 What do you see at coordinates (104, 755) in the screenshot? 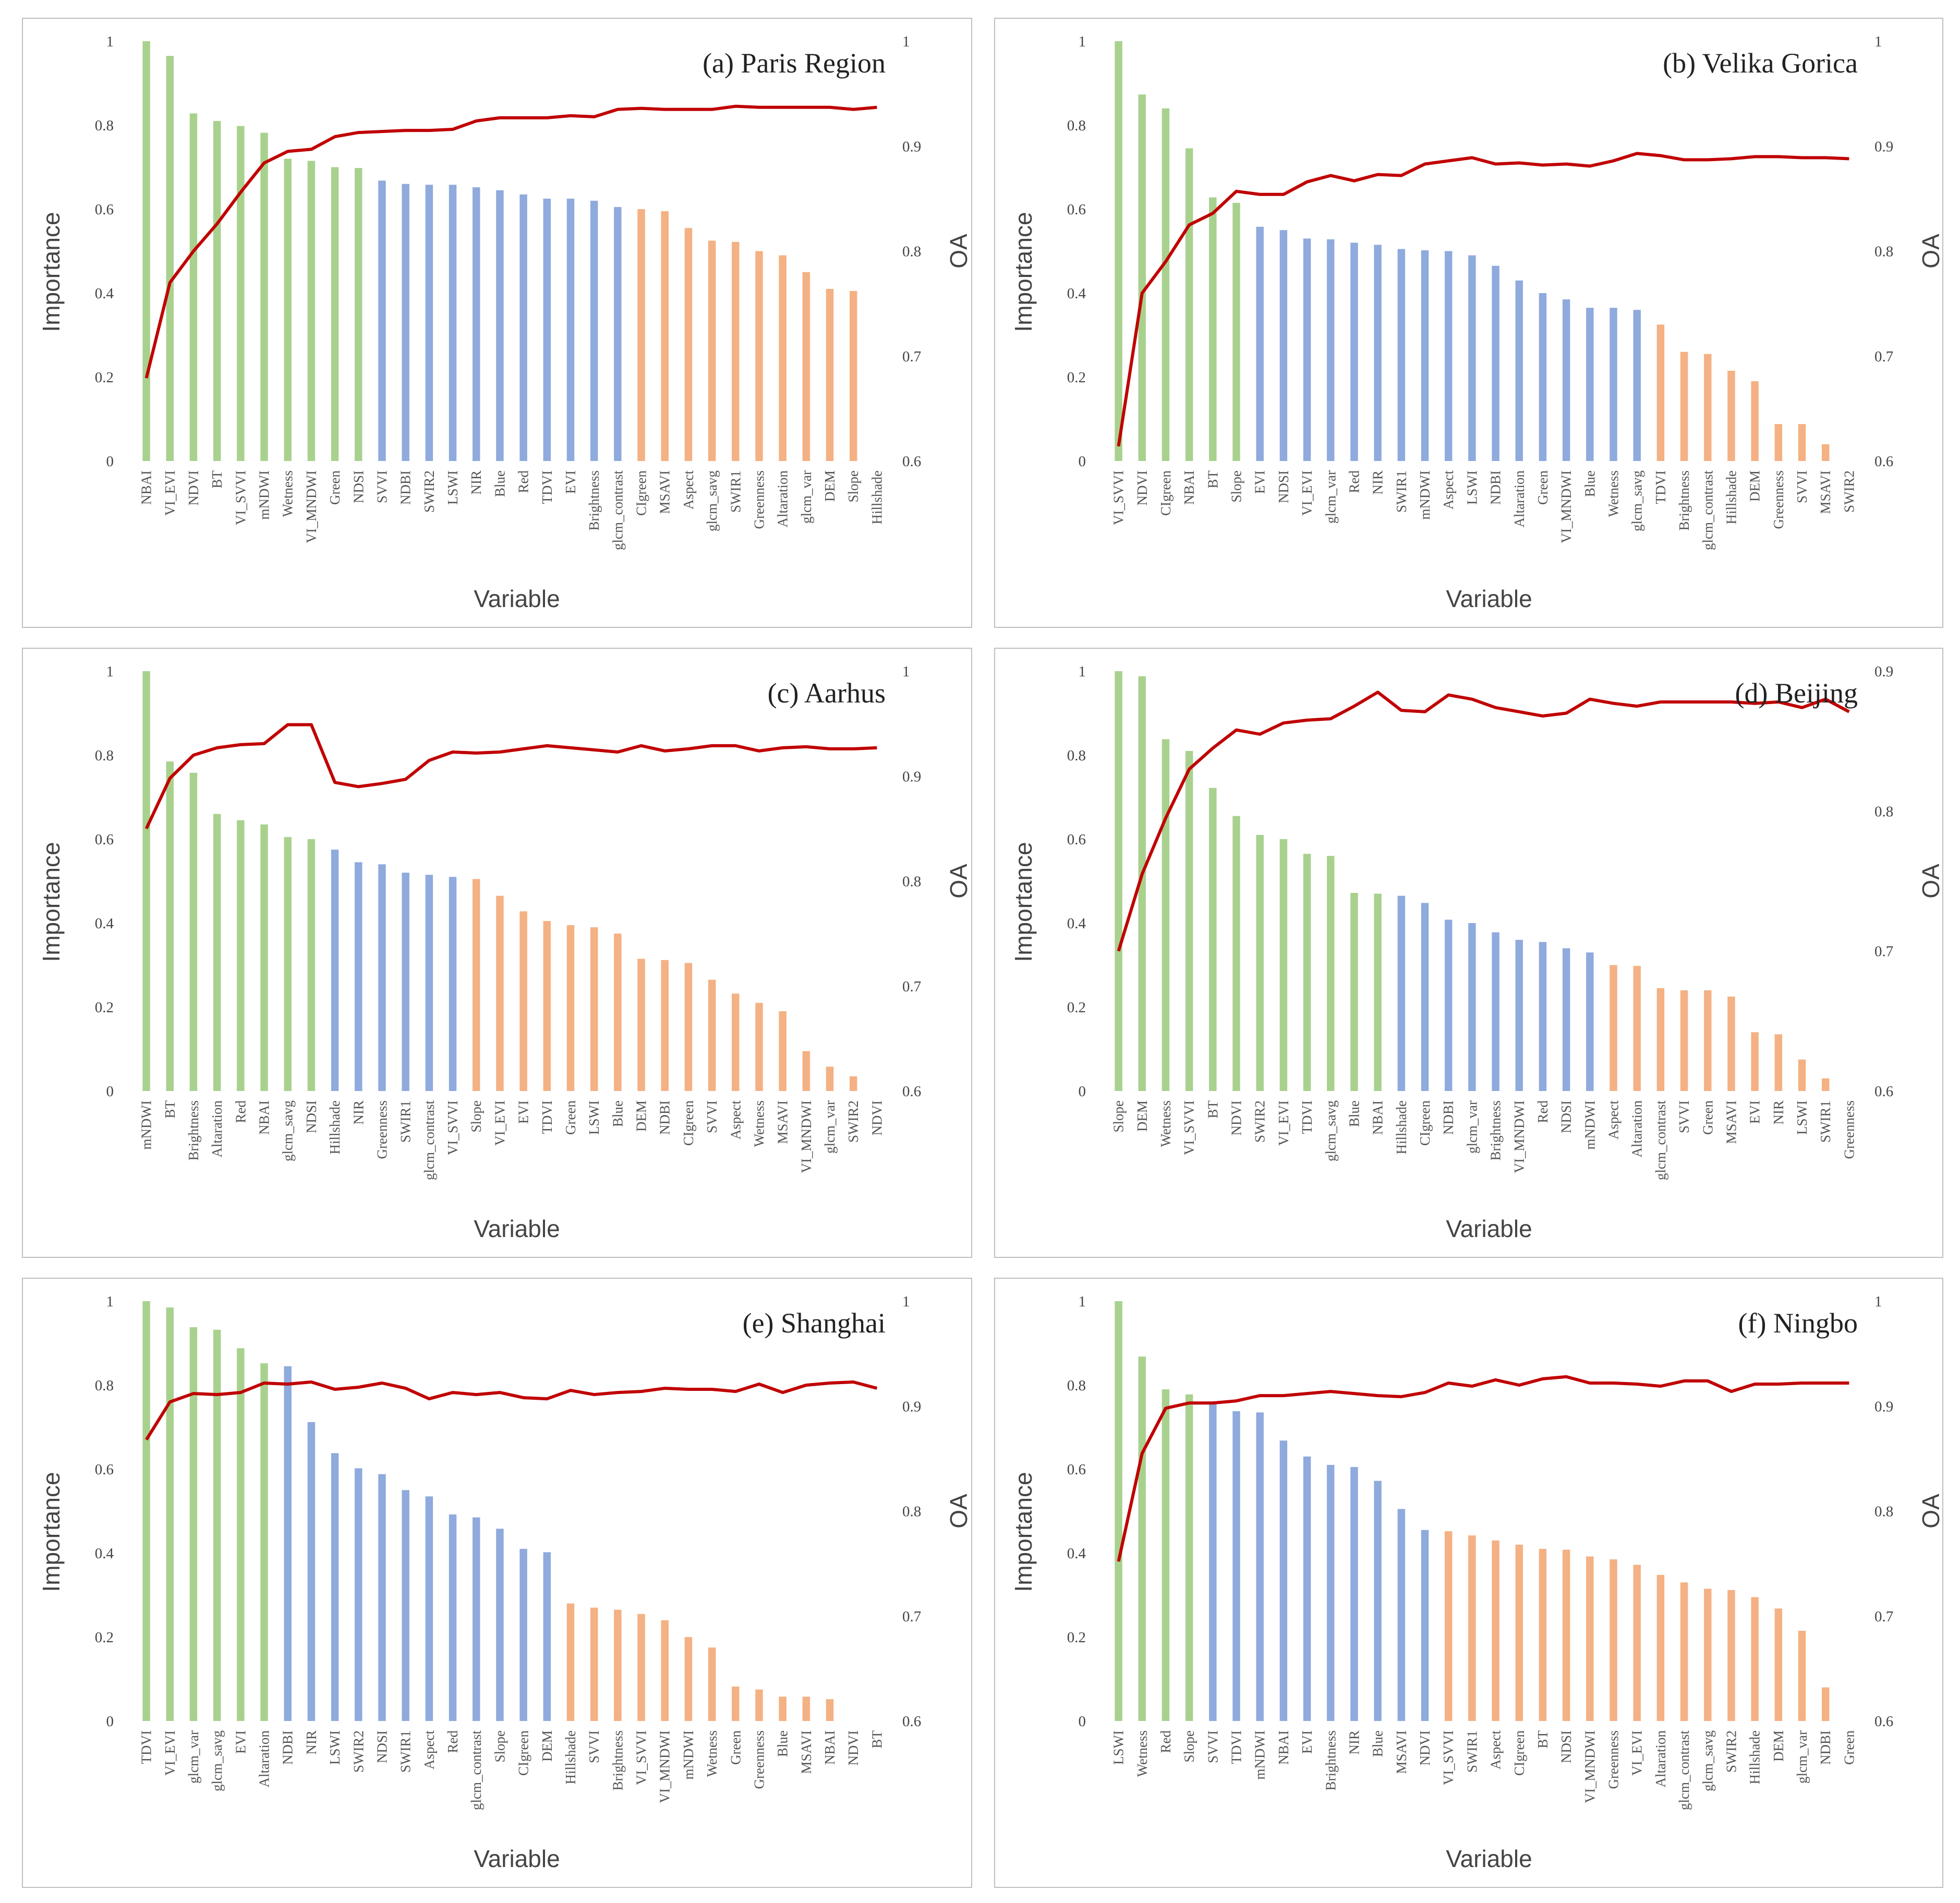
I see `y-tick-label: 0.8` at bounding box center [104, 755].